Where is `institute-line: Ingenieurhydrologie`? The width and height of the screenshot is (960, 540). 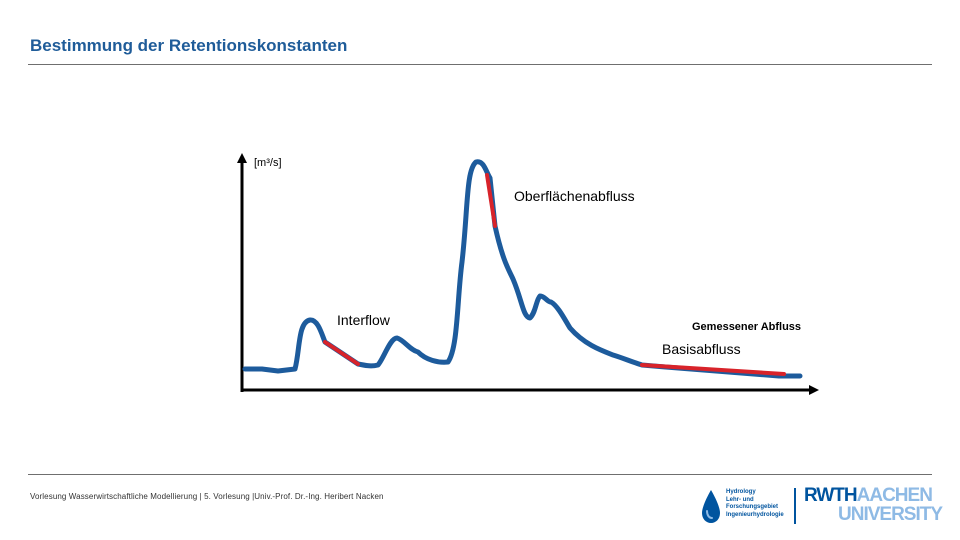 institute-line: Ingenieurhydrologie is located at coordinates (755, 514).